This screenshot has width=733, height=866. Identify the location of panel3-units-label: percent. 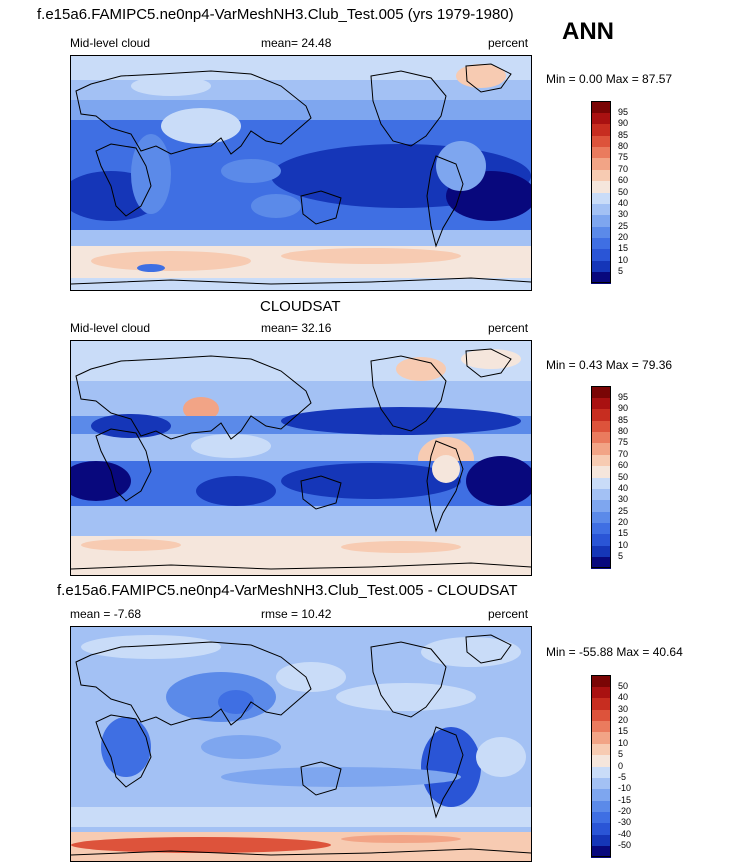
(508, 614).